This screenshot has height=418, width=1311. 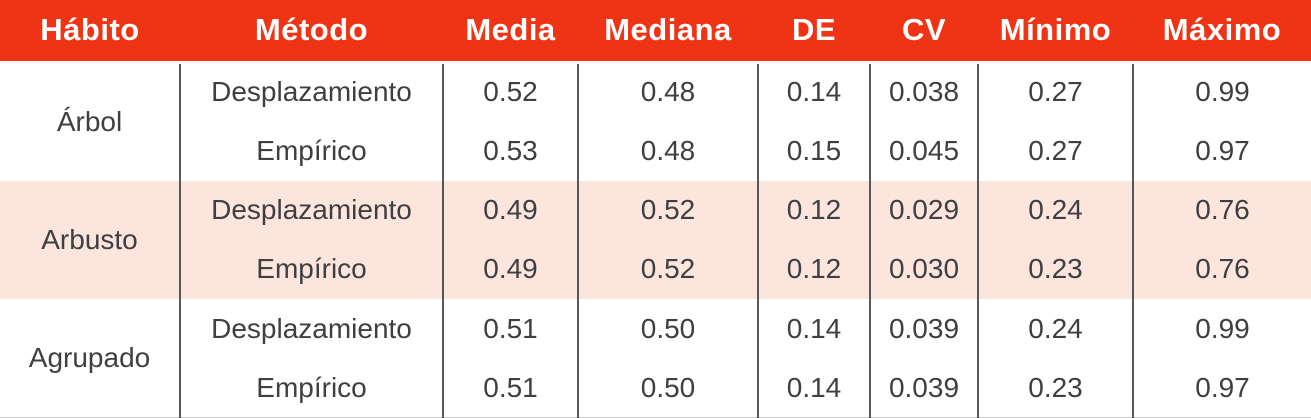 What do you see at coordinates (90, 32) in the screenshot?
I see `column-header-habito: Hábito` at bounding box center [90, 32].